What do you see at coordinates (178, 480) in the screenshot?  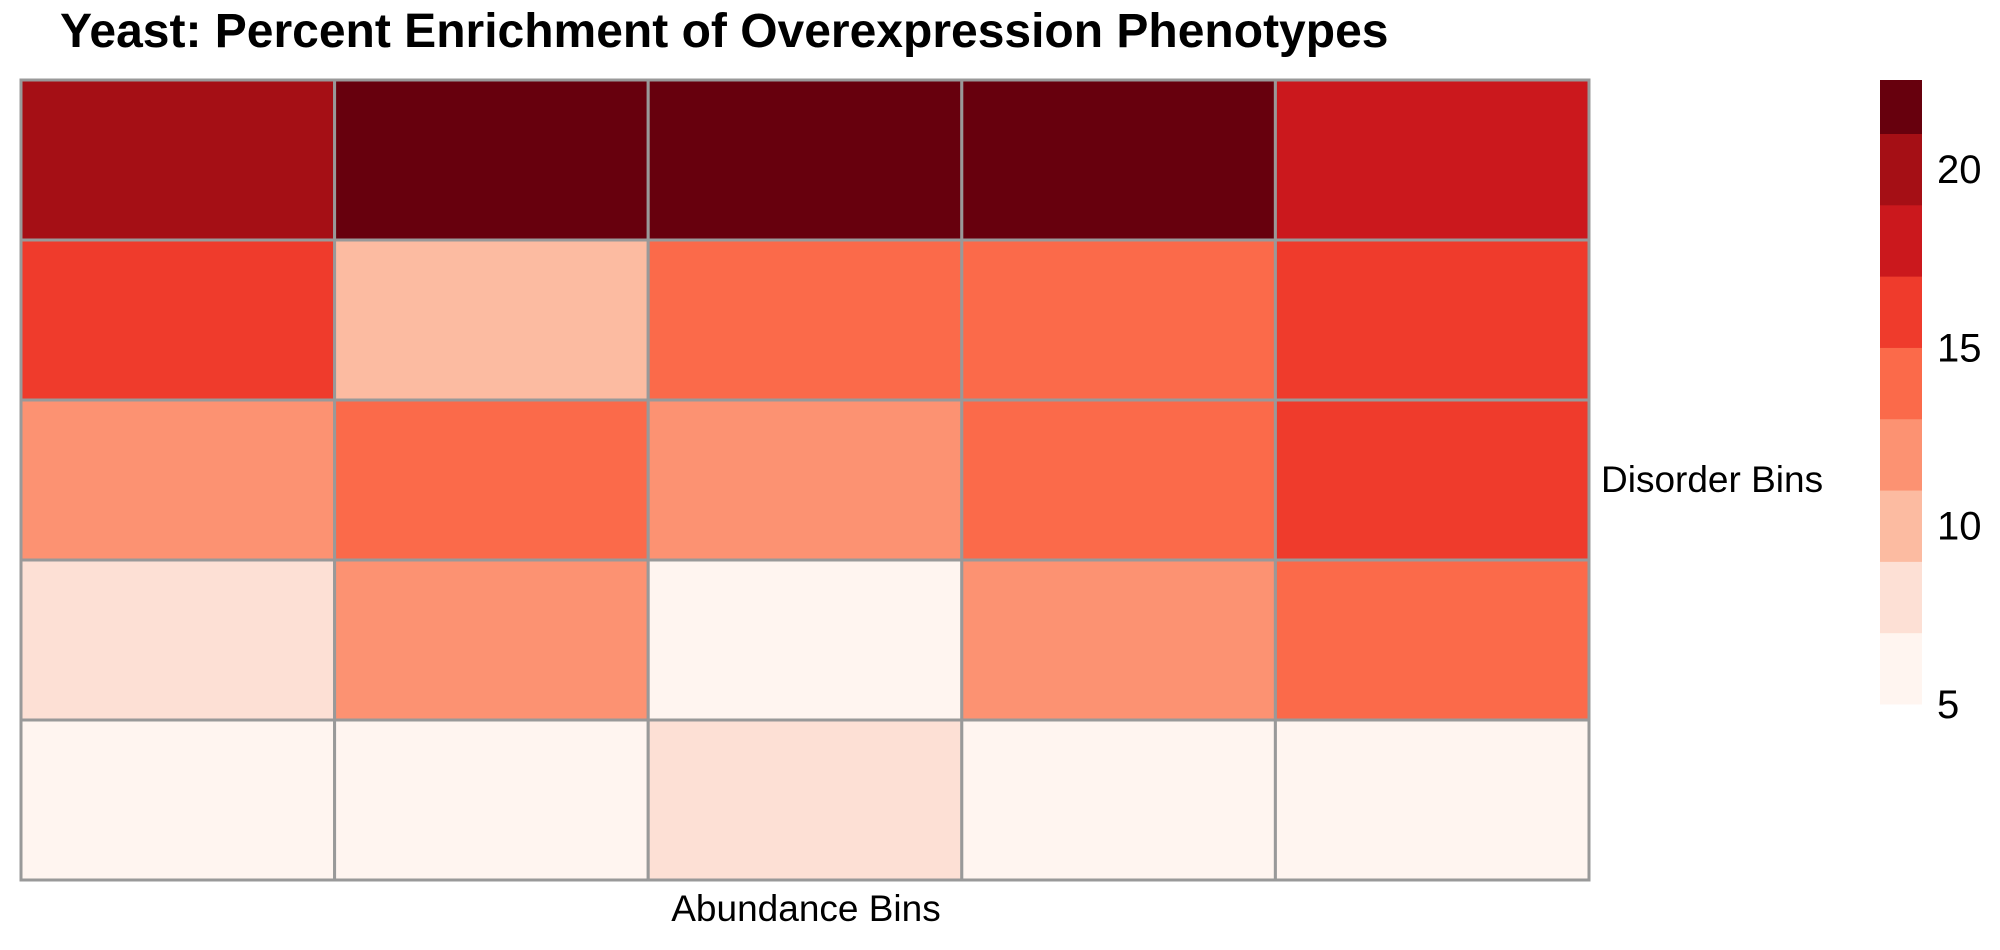 I see `heatmap-cell-r3-c1` at bounding box center [178, 480].